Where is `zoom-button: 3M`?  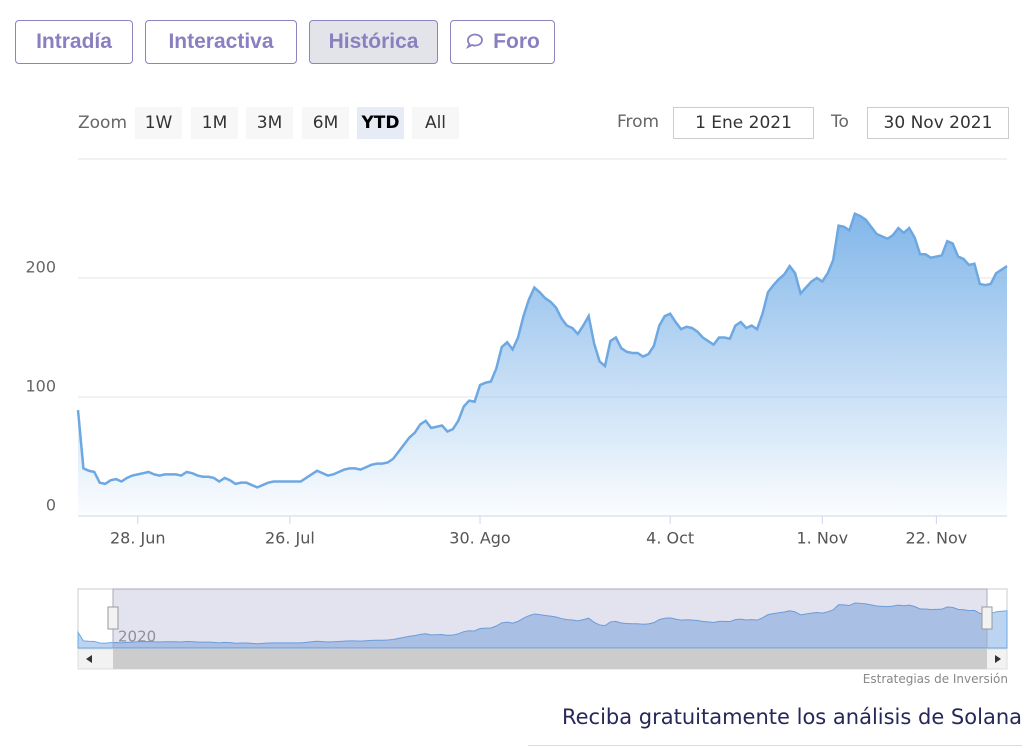 zoom-button: 3M is located at coordinates (269, 123).